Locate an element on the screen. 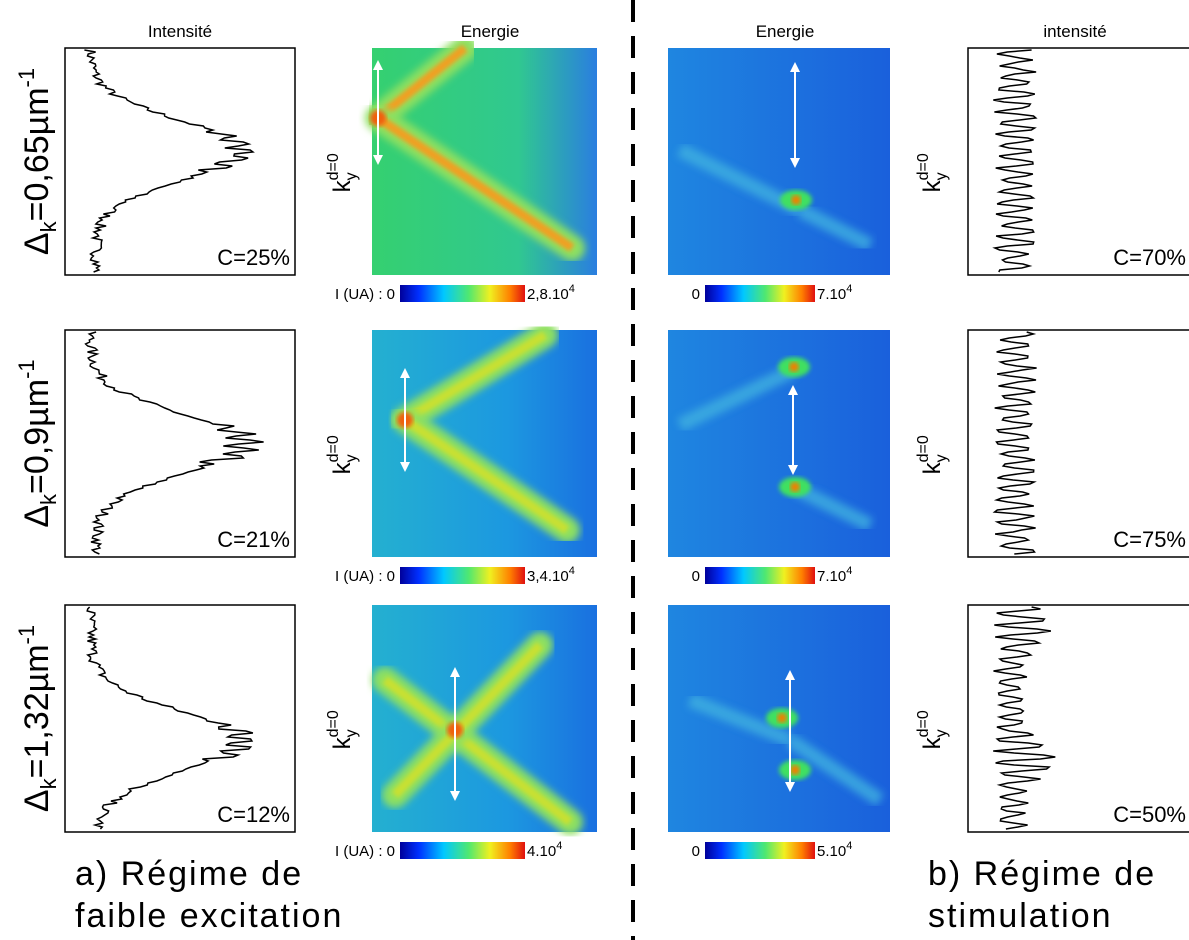 Image resolution: width=1189 pixels, height=940 pixels. colorbar-max: 3,4.104 is located at coordinates (551, 575).